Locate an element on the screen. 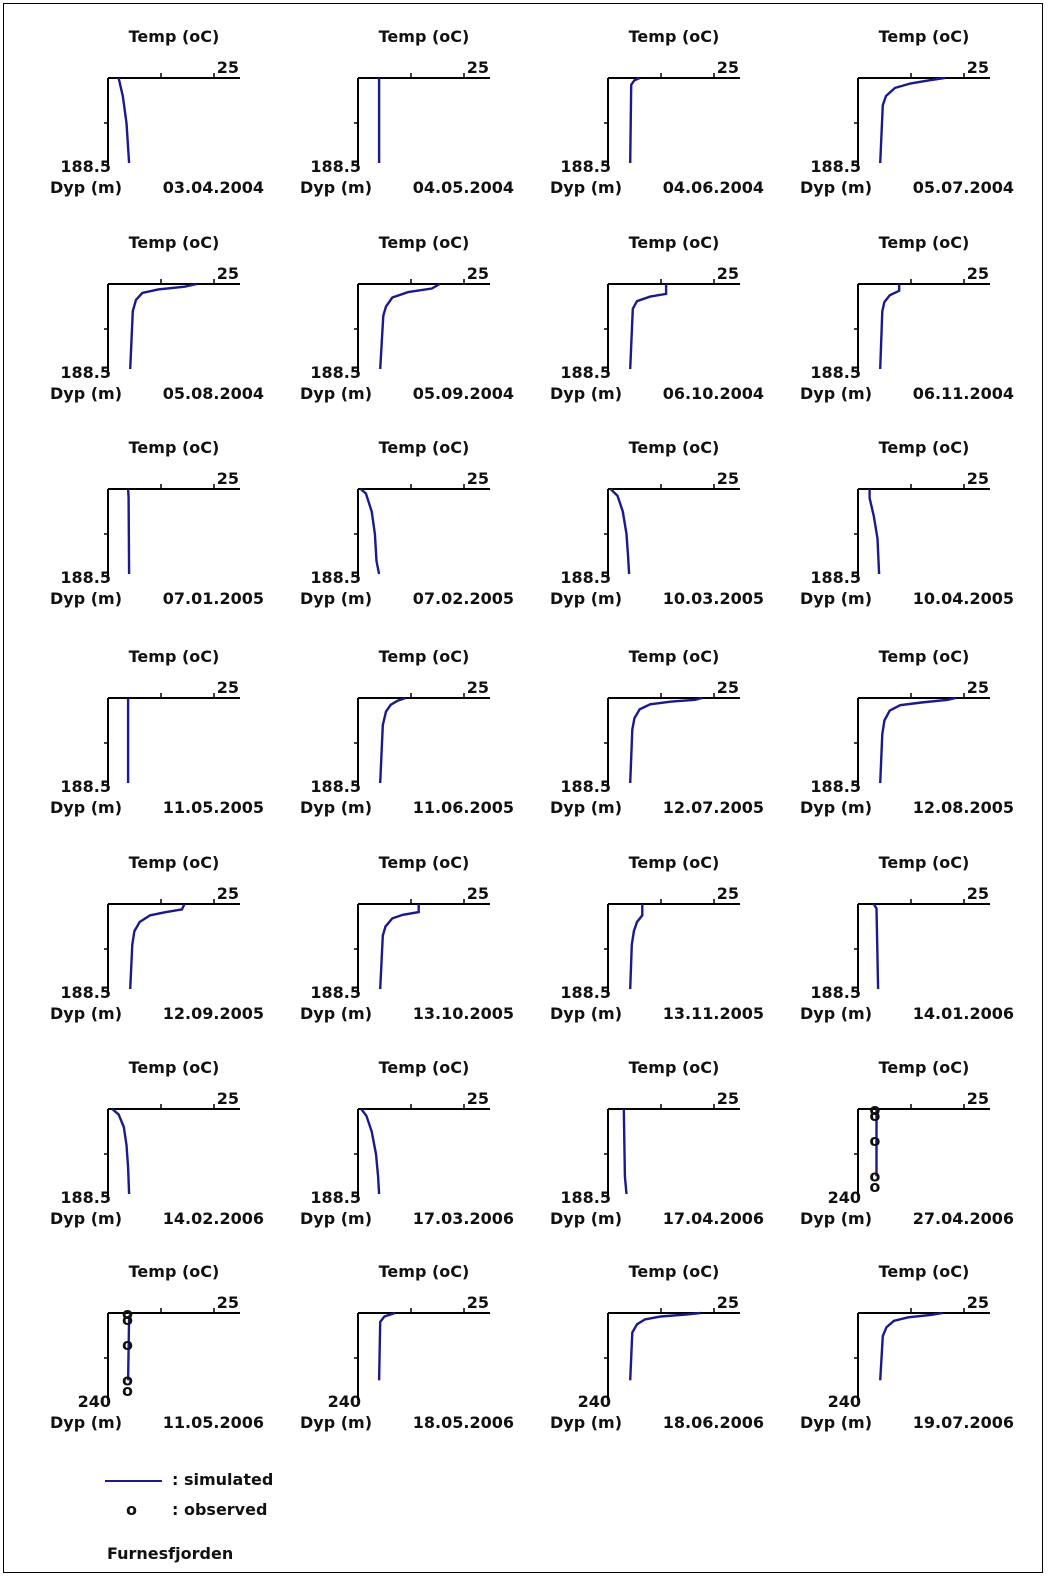  profile-date: 10.04.2005 is located at coordinates (963, 598).